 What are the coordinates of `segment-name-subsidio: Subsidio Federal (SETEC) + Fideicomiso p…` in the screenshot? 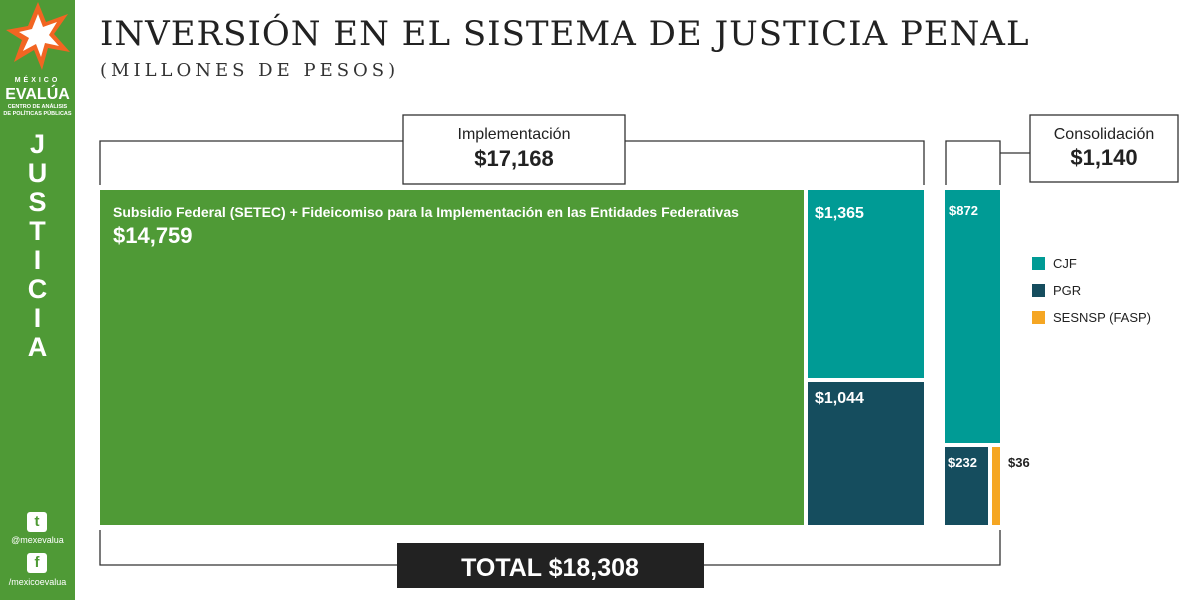 It's located at (426, 212).